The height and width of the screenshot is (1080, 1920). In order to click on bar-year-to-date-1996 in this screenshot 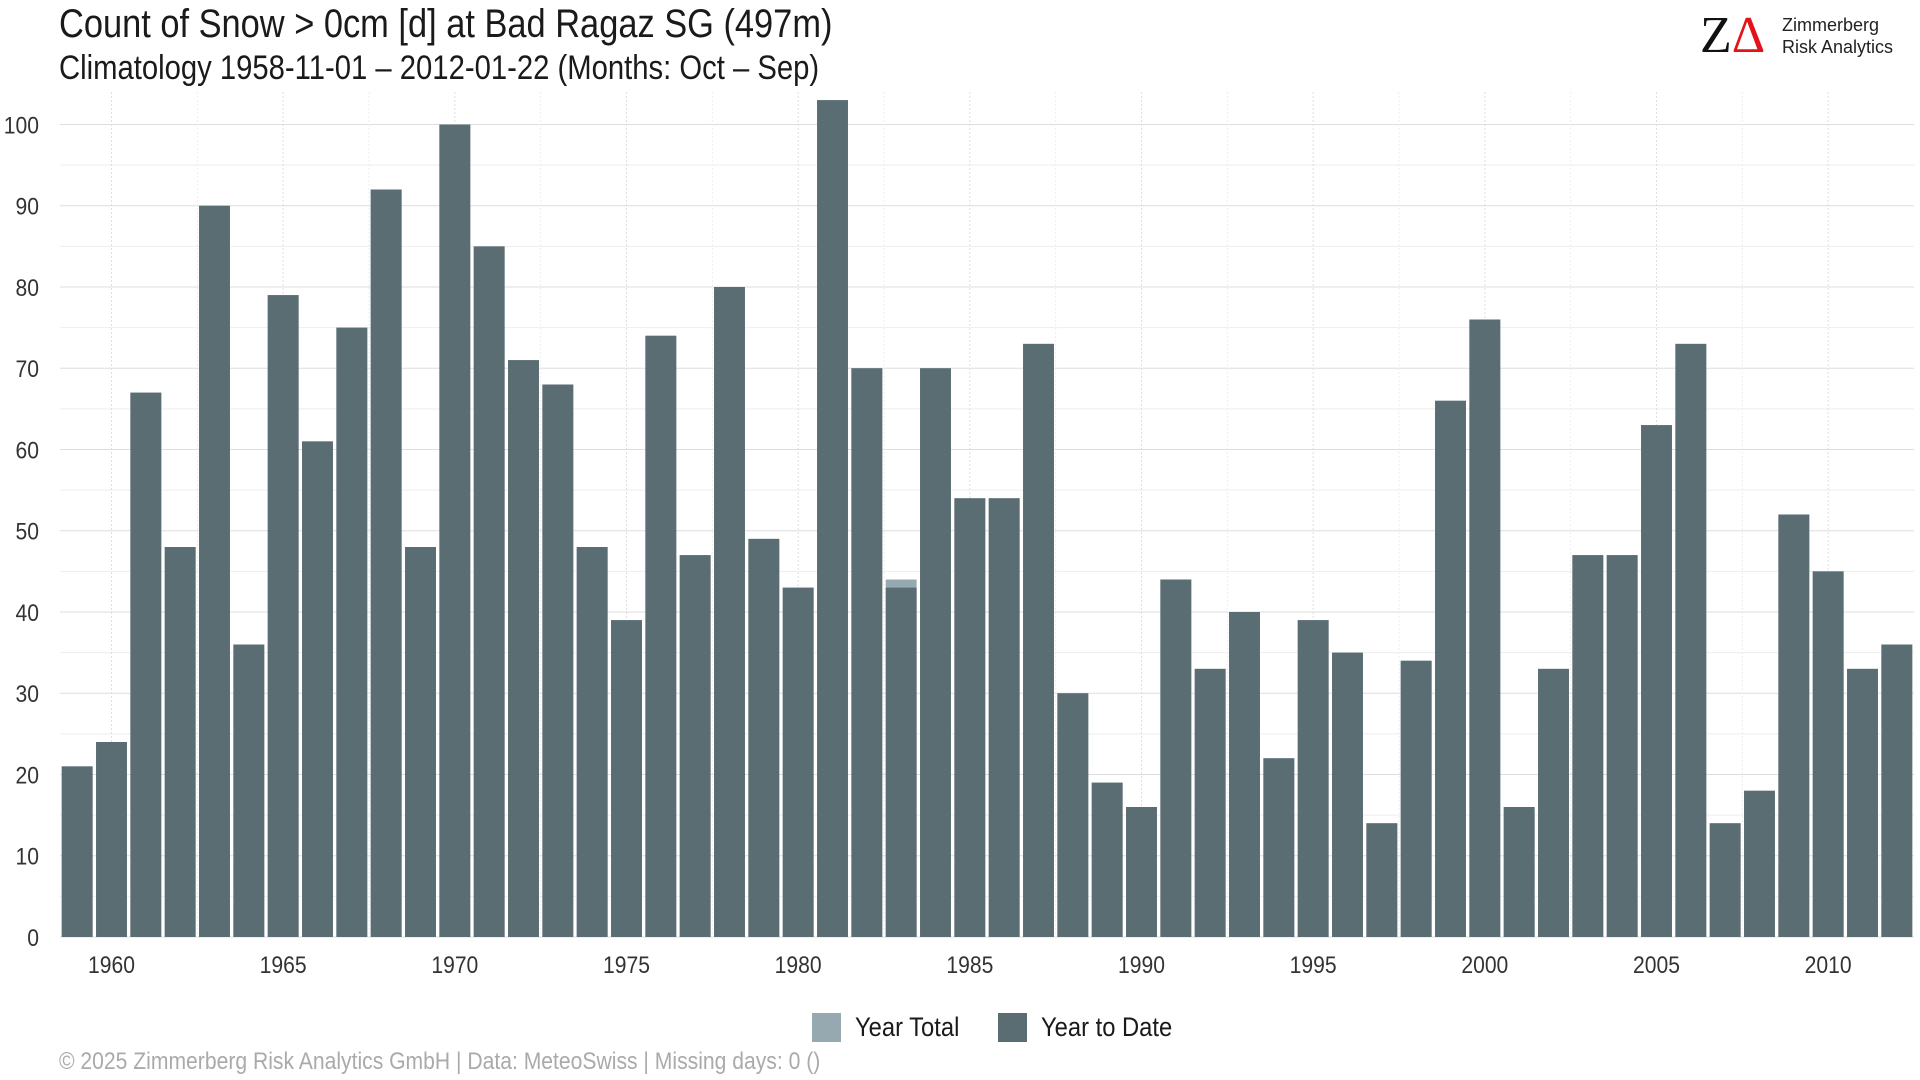, I will do `click(1347, 794)`.